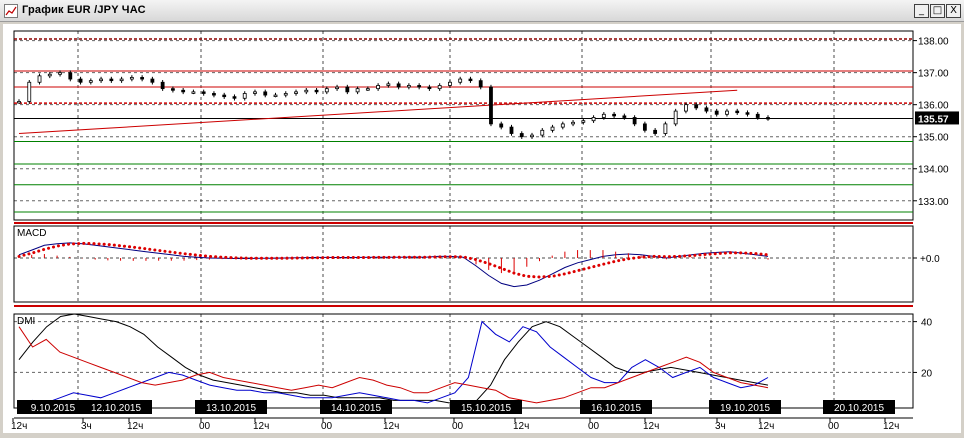 The image size is (964, 438). I want to click on date-label: 19.10.2015, so click(745, 408).